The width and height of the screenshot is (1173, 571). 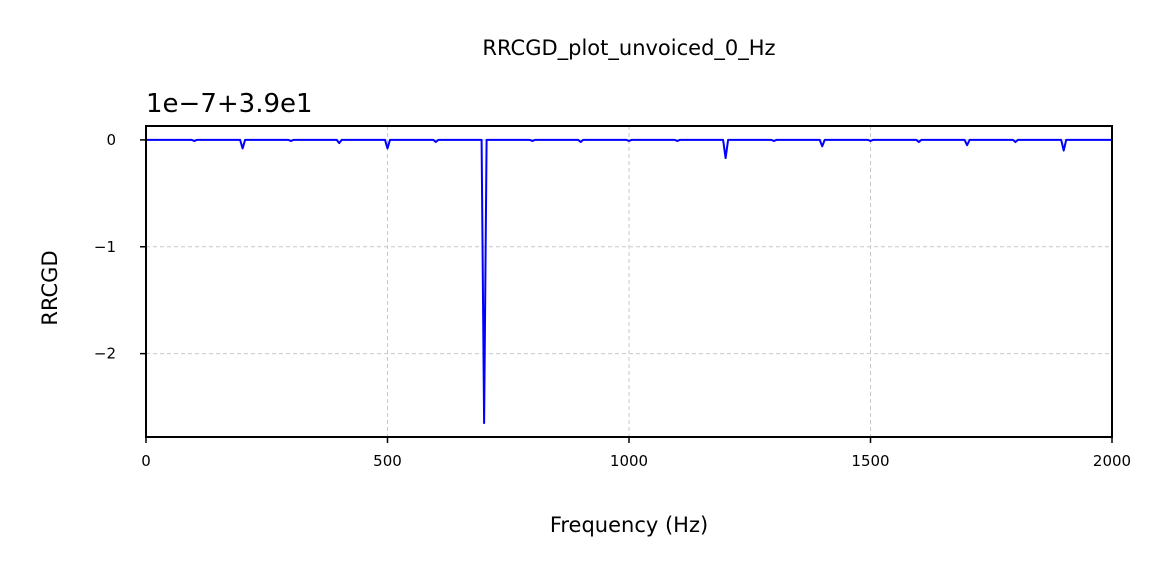 What do you see at coordinates (387, 461) in the screenshot?
I see `x-tick-label: 500` at bounding box center [387, 461].